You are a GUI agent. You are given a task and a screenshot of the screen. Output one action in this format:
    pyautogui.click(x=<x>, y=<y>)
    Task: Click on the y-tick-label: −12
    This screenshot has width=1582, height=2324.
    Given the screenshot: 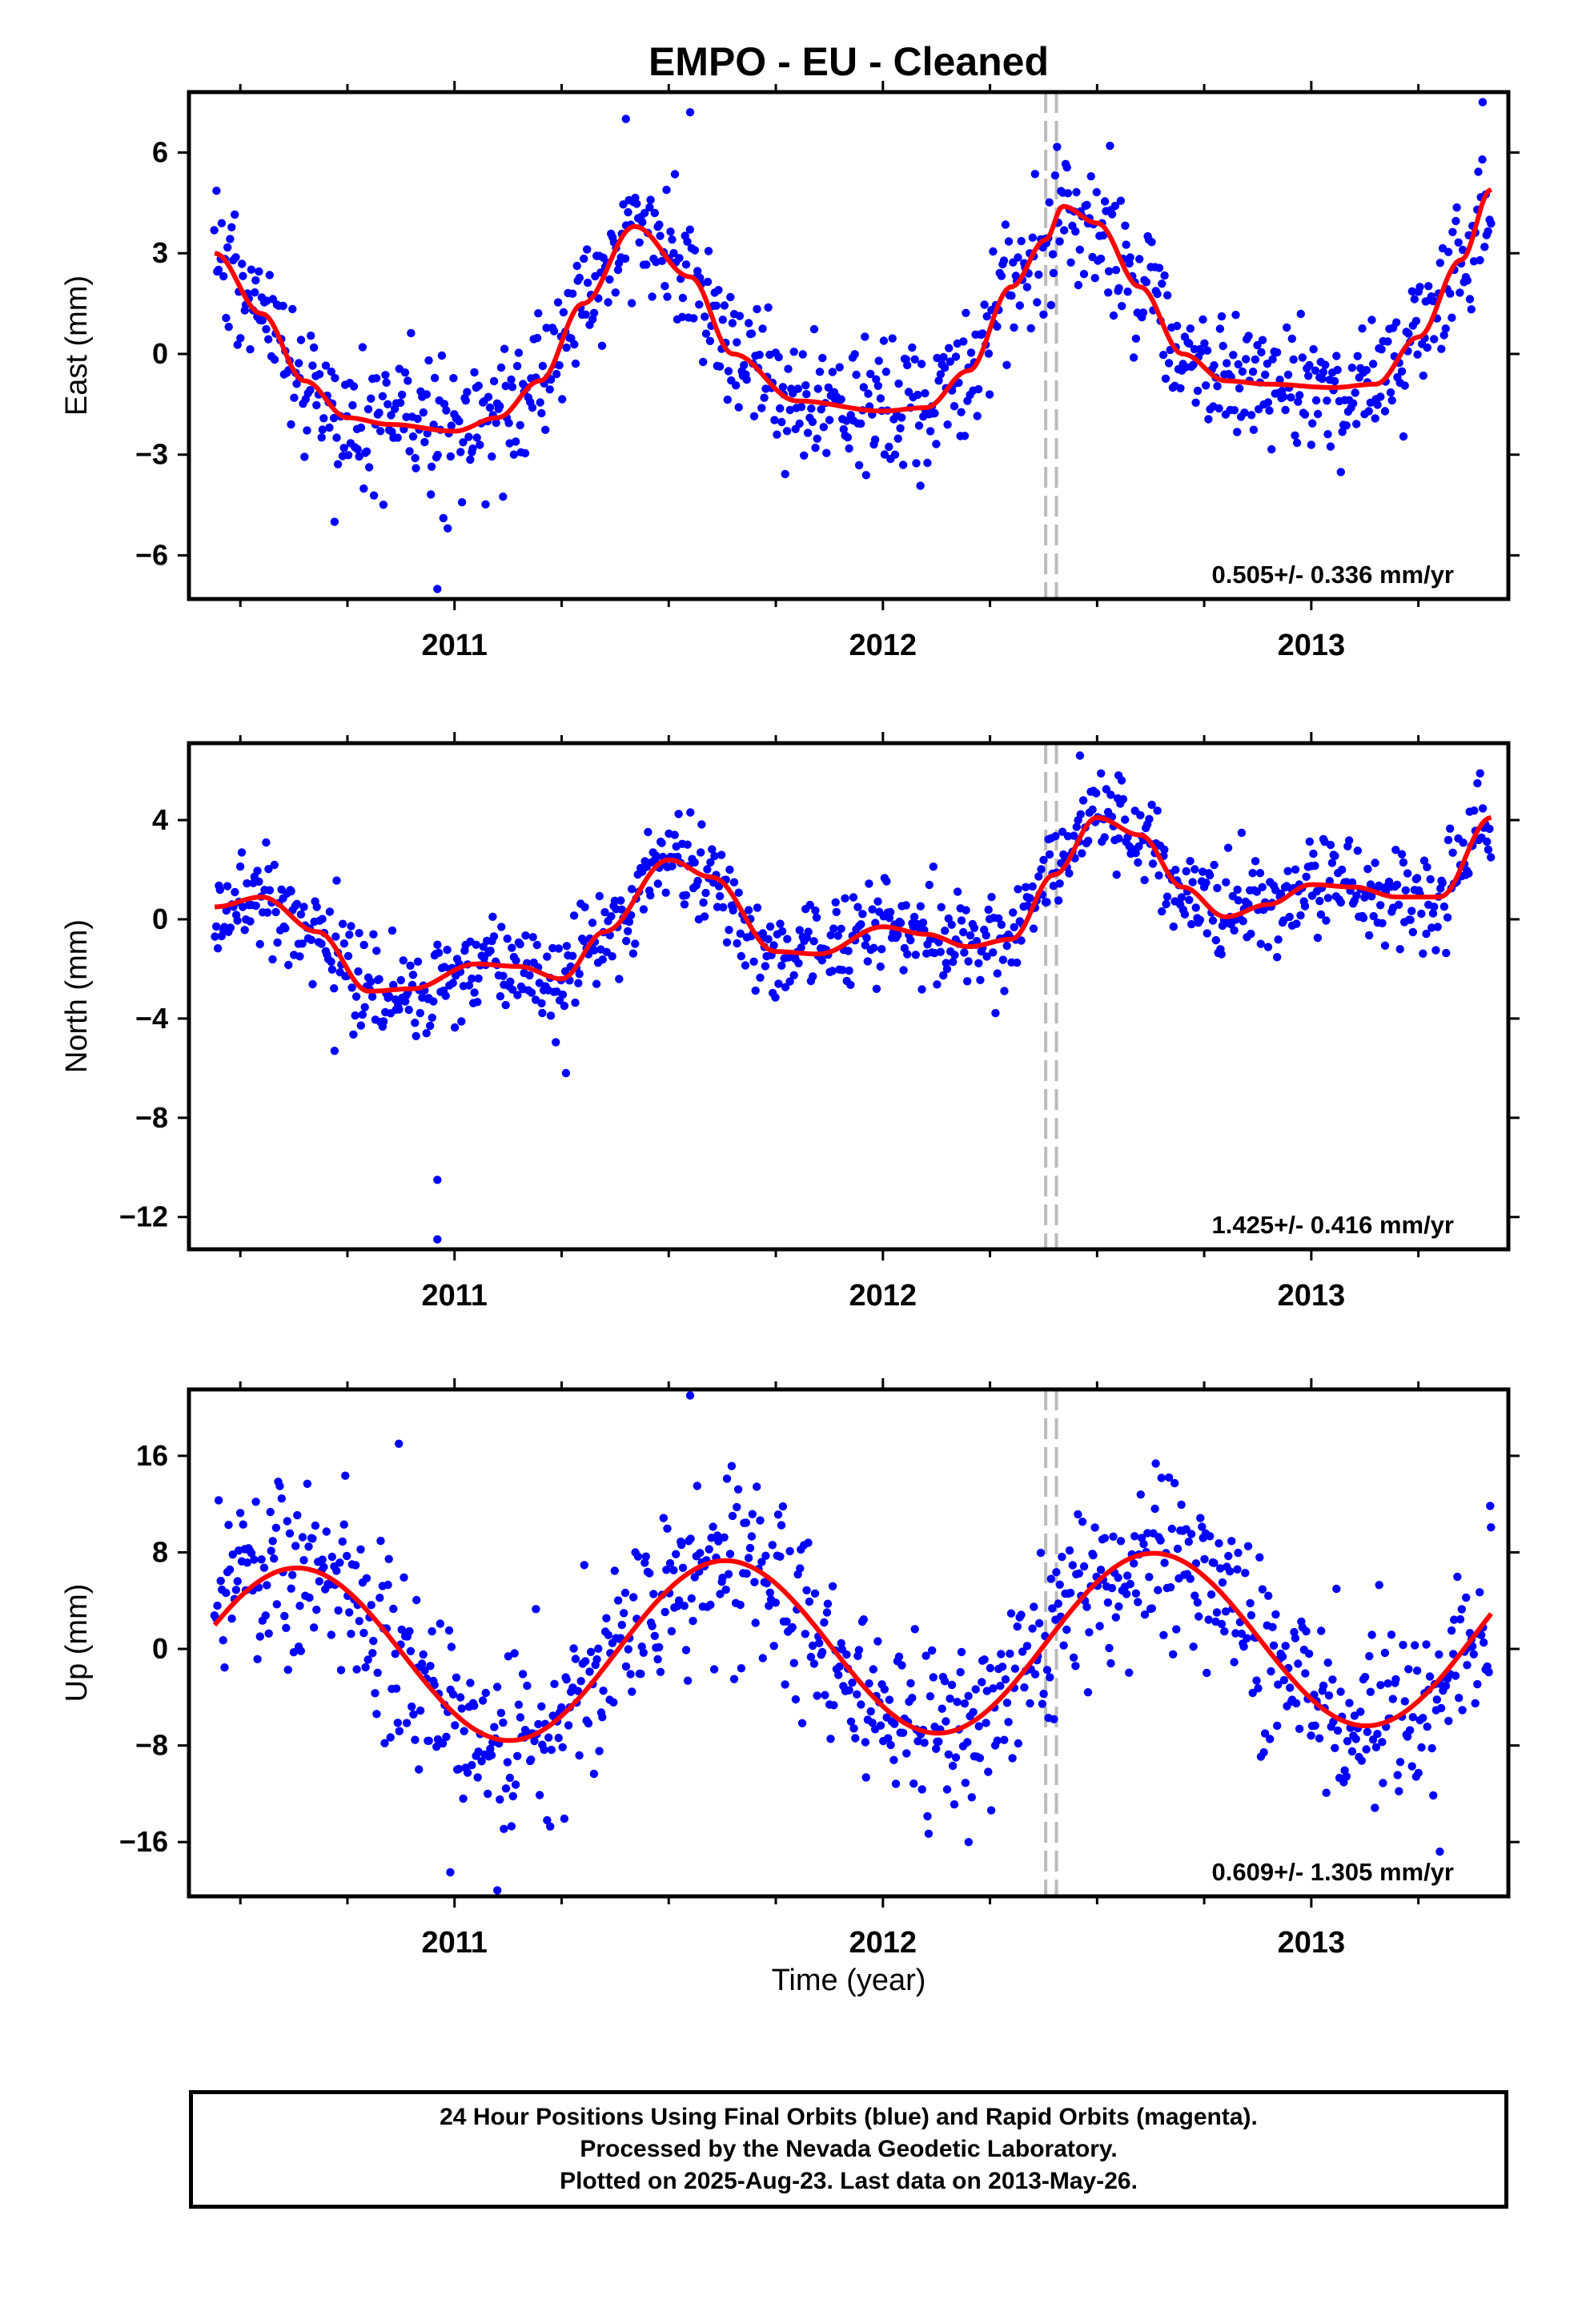 What is the action you would take?
    pyautogui.click(x=144, y=1216)
    